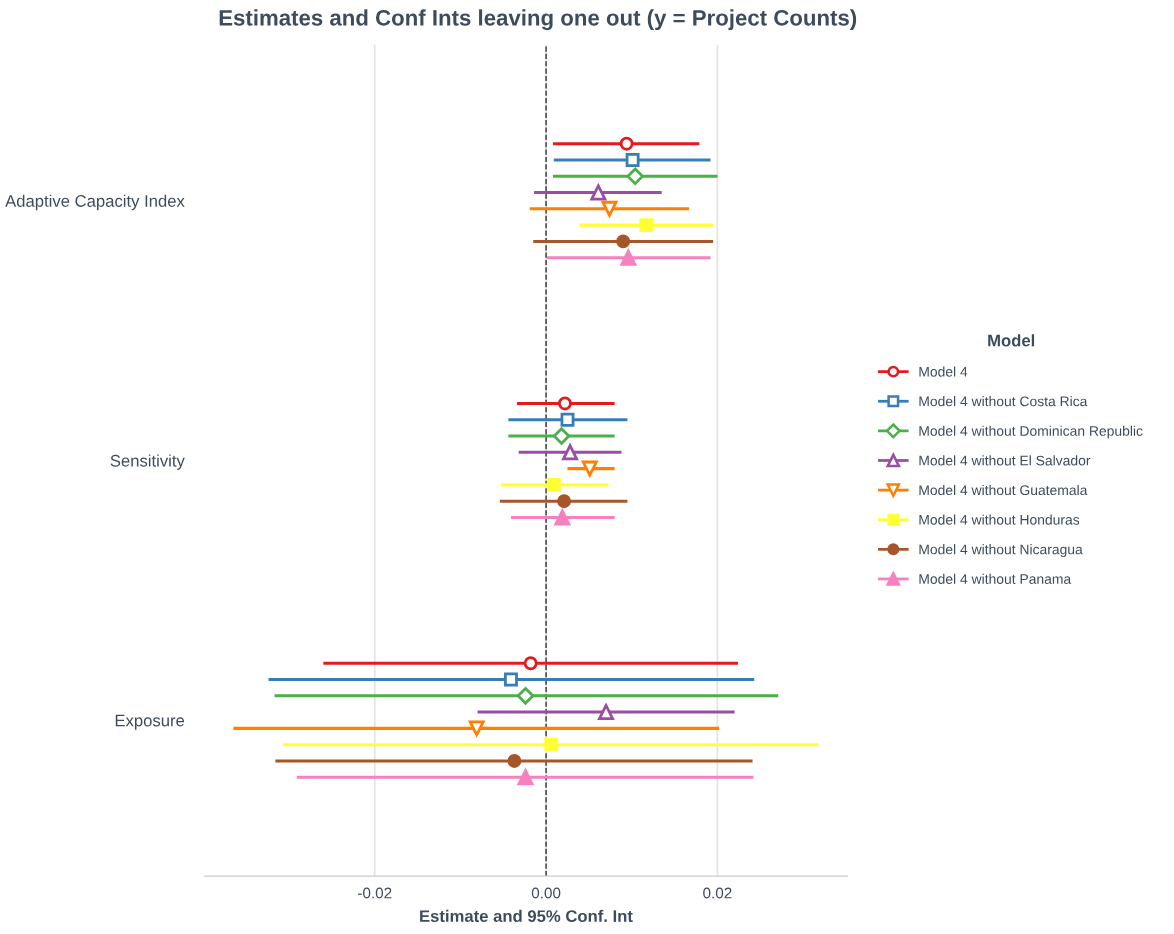  What do you see at coordinates (1003, 401) in the screenshot?
I see `legend-label: Model 4 without Costa Rica` at bounding box center [1003, 401].